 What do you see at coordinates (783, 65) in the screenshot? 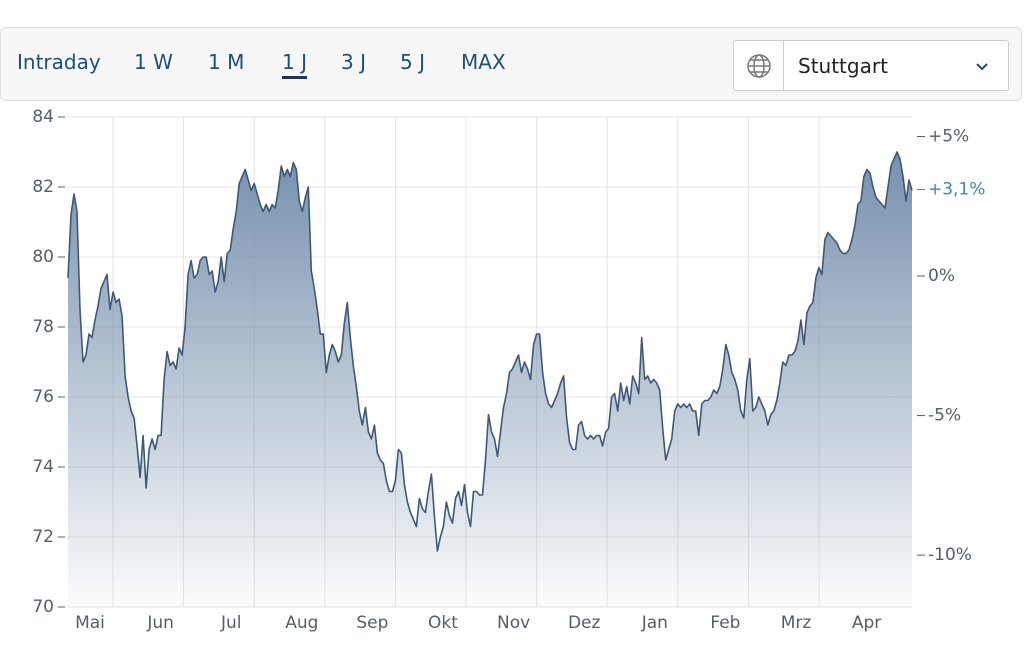
I see `divider` at bounding box center [783, 65].